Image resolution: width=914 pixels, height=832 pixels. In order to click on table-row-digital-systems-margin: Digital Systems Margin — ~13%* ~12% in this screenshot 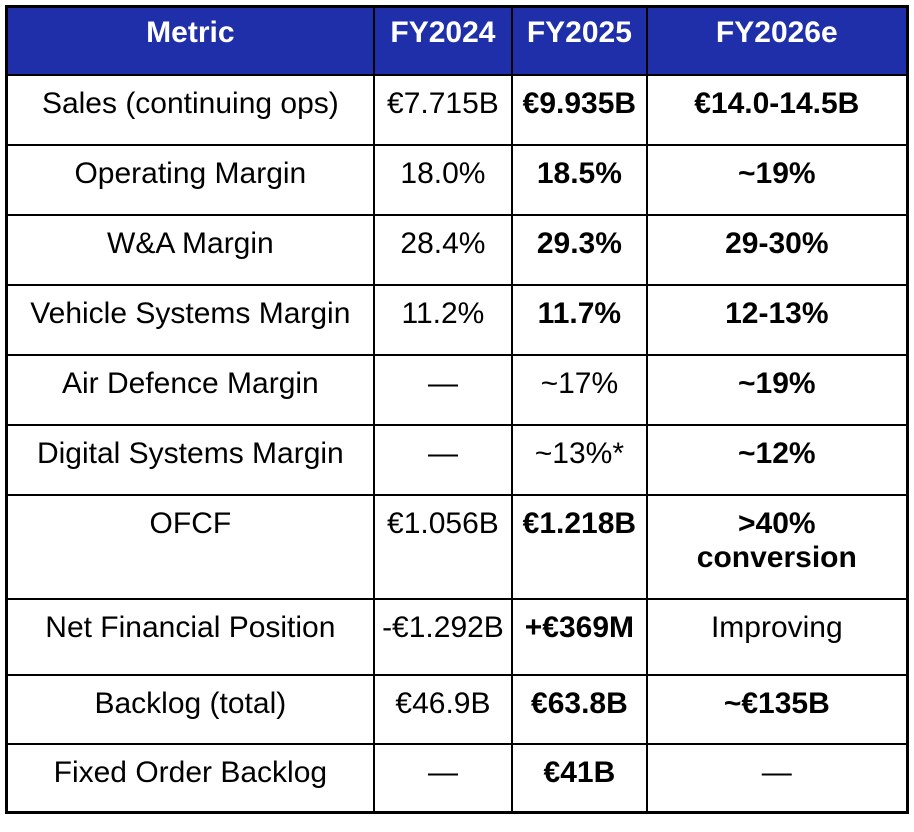, I will do `click(457, 459)`.